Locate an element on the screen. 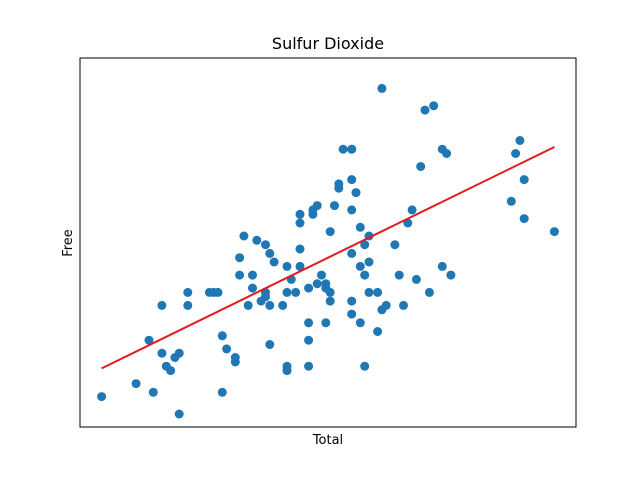 This screenshot has height=480, width=640. chart-title: Sulfur Dioxide is located at coordinates (328, 43).